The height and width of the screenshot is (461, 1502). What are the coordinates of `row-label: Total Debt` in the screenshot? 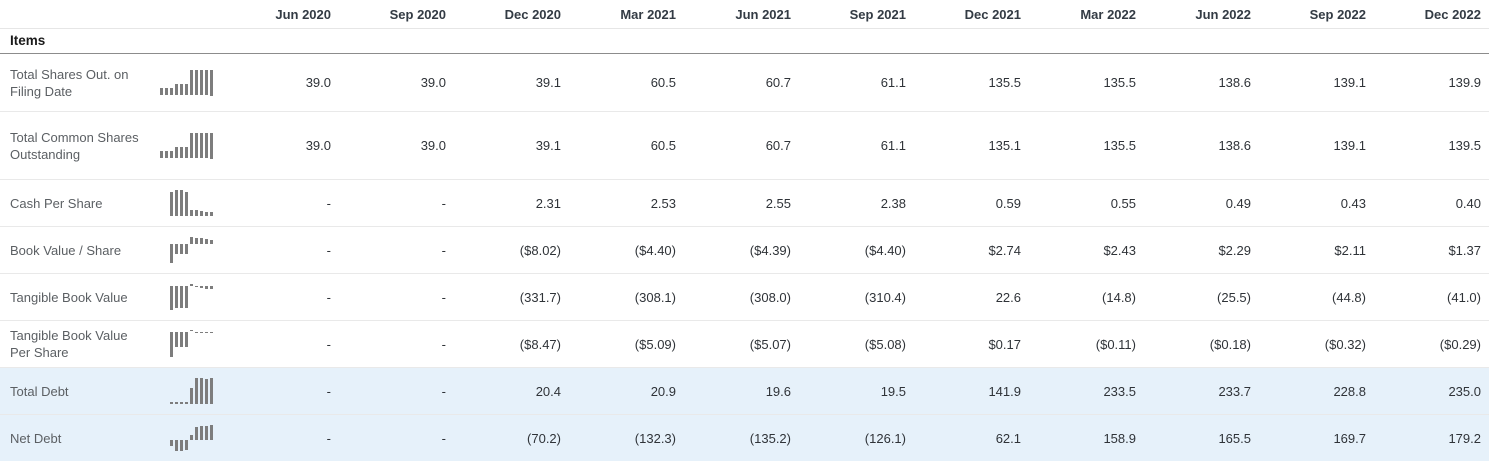 It's located at (76, 391).